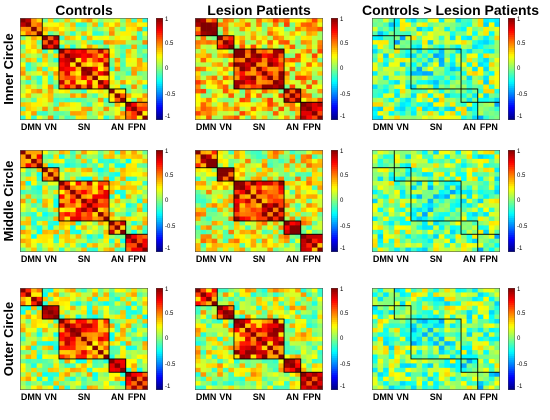 The image size is (550, 420). What do you see at coordinates (84, 397) in the screenshot?
I see `network-label-sn: SN` at bounding box center [84, 397].